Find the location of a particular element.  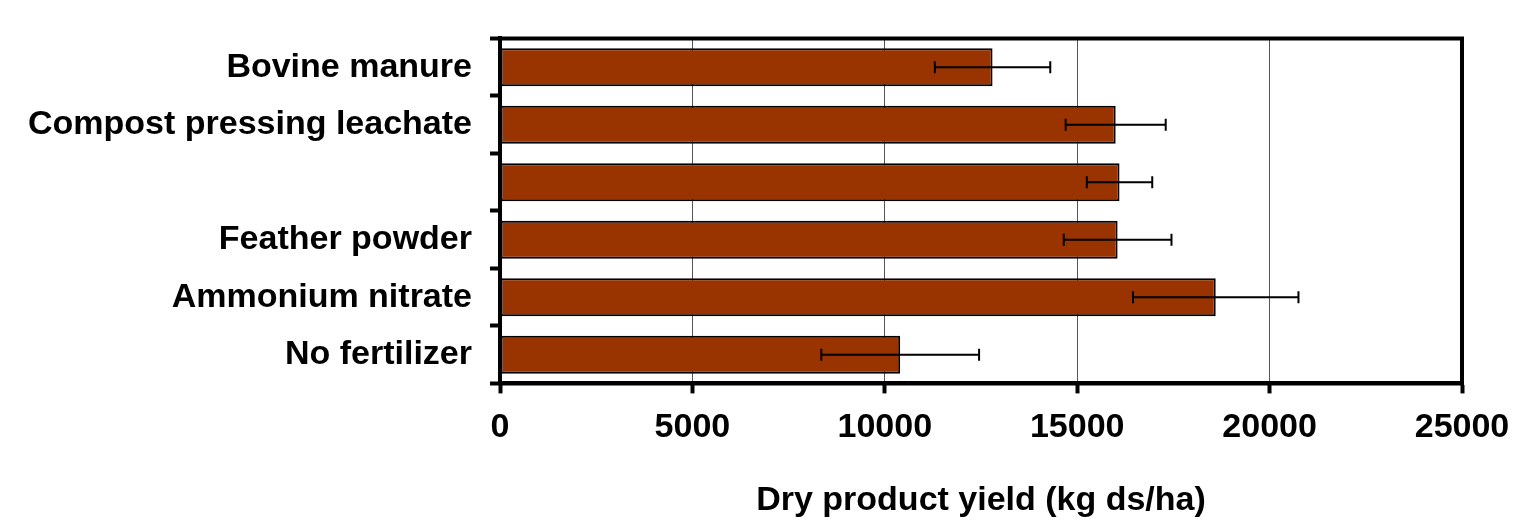

x-axis-title: Dry product yield (kg ds/ha) is located at coordinates (981, 497).